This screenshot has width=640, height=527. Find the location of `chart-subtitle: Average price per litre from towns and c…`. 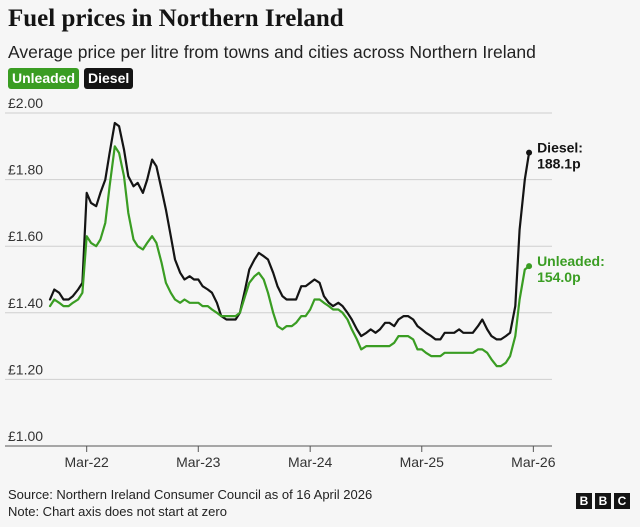

chart-subtitle: Average price per litre from towns and c… is located at coordinates (272, 52).